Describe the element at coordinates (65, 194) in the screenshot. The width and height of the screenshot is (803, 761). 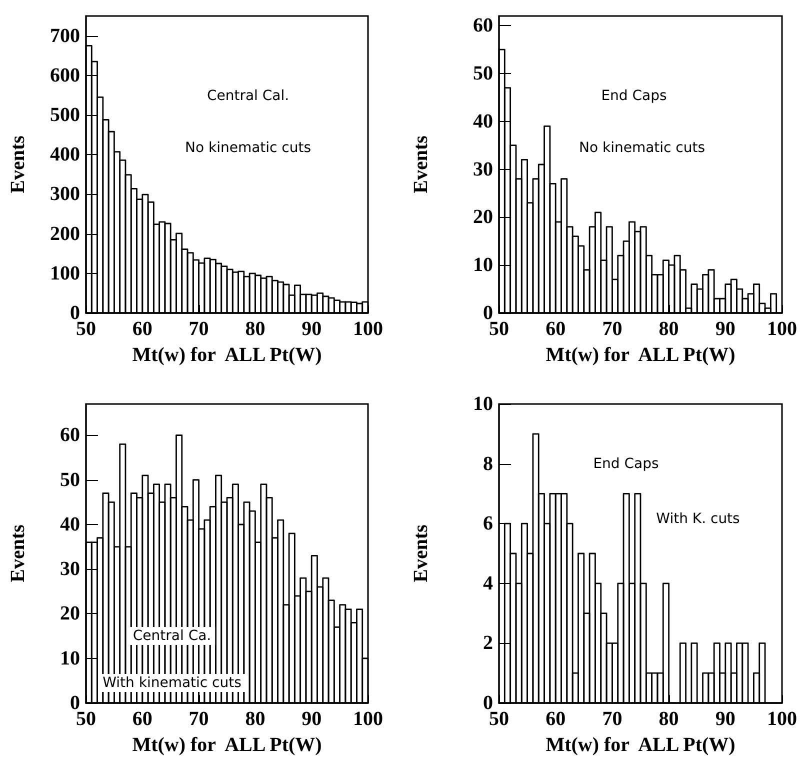
I see `y-tick-label: 300` at that location.